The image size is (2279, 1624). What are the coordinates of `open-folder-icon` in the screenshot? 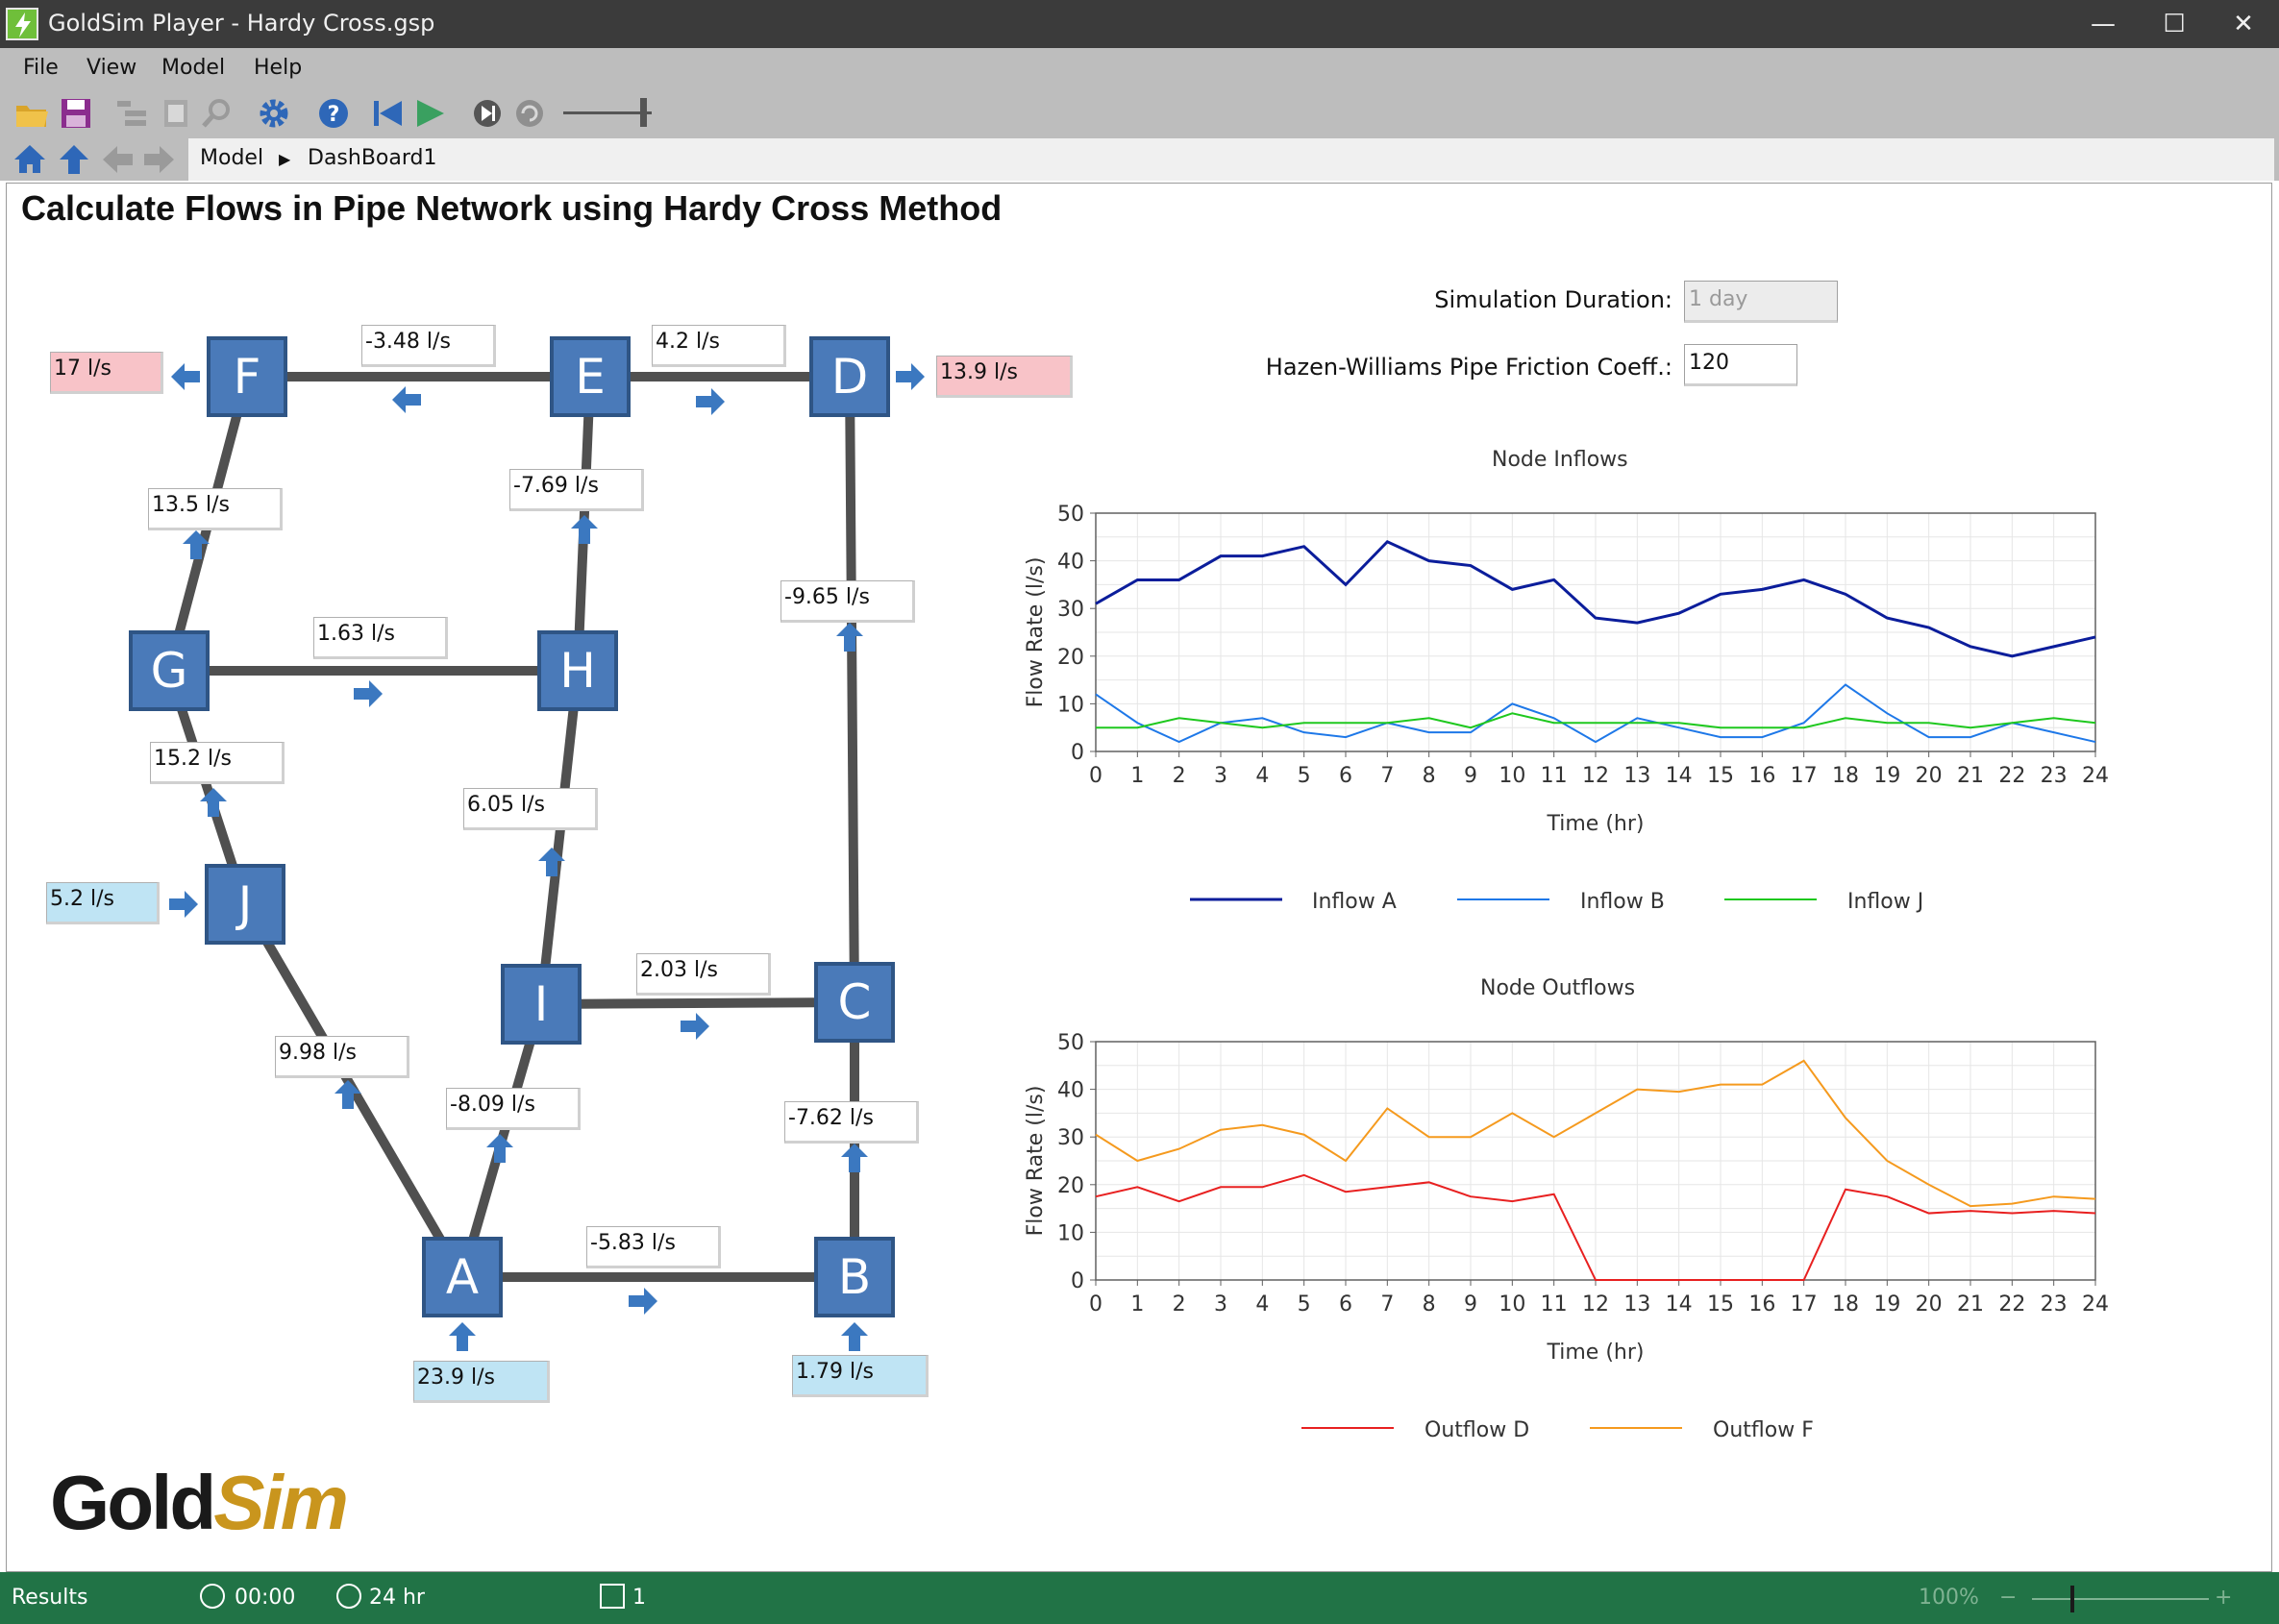 It's located at (31, 114).